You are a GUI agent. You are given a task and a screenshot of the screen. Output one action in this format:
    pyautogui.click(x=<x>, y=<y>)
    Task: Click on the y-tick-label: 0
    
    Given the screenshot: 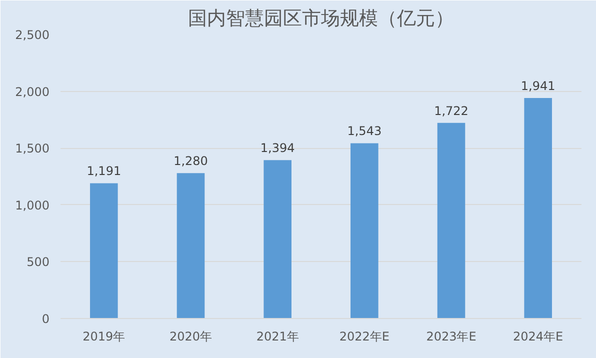 What is the action you would take?
    pyautogui.click(x=46, y=319)
    